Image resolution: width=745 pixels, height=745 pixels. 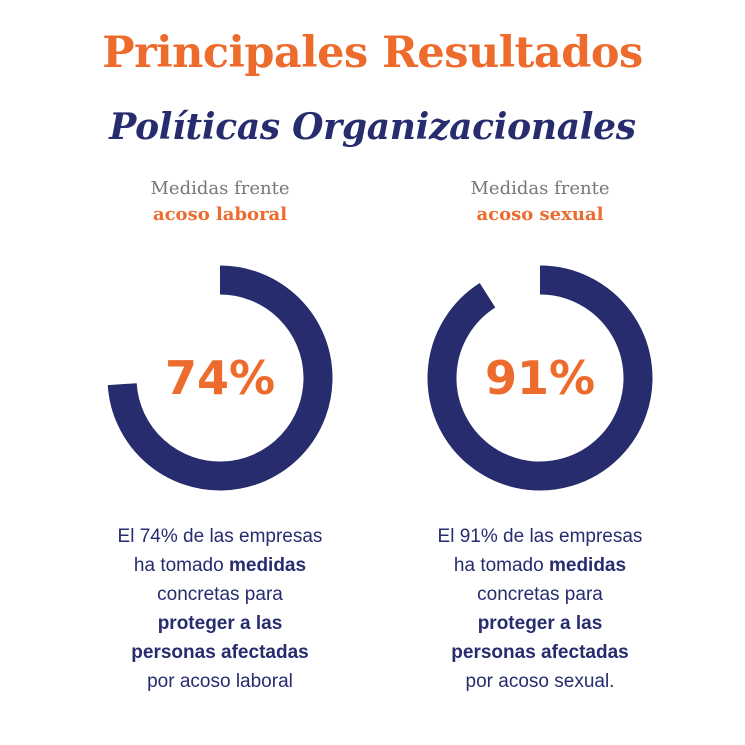 What do you see at coordinates (540, 536) in the screenshot?
I see `desc-line: El 91% de las empresas` at bounding box center [540, 536].